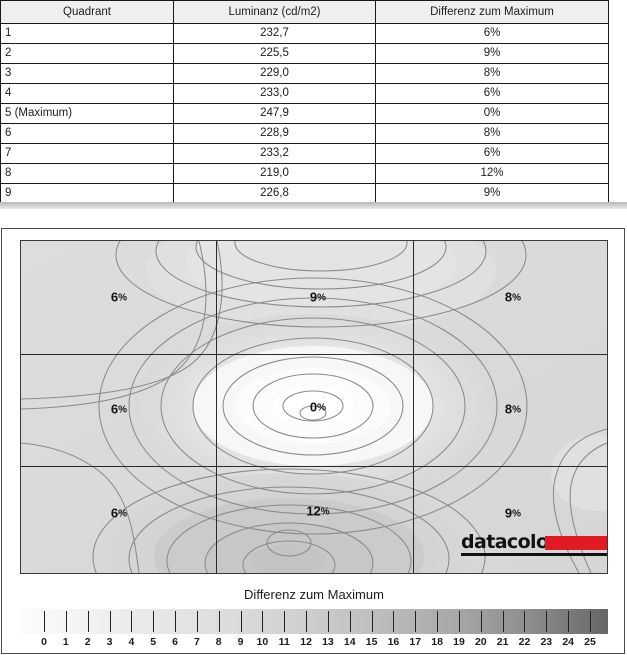 The image size is (627, 655). Describe the element at coordinates (119, 513) in the screenshot. I see `quadrant-label-7: 6%` at that location.